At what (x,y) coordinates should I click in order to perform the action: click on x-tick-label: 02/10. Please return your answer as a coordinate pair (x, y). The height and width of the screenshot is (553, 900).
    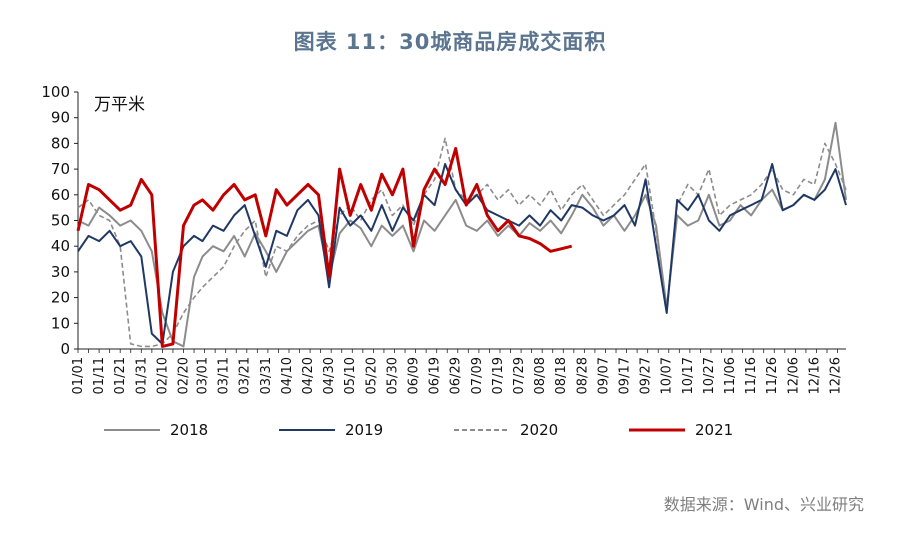
    Looking at the image, I should click on (162, 375).